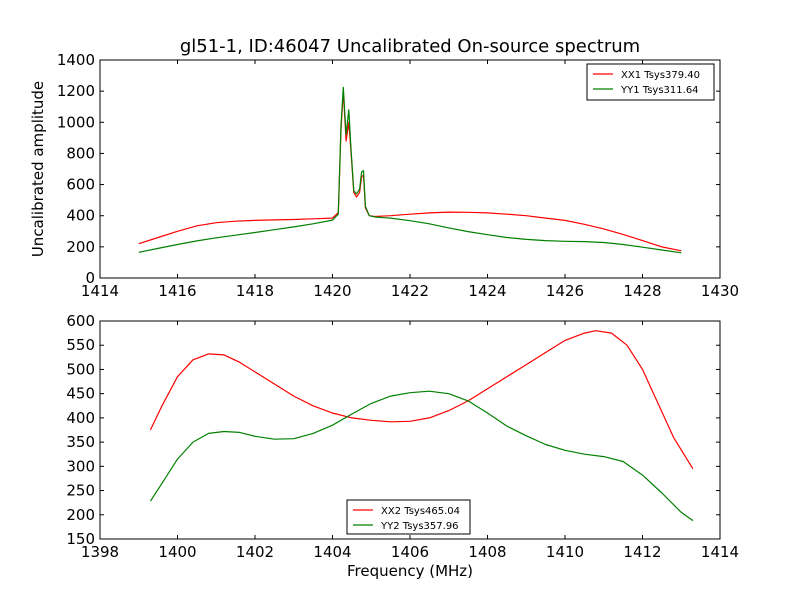 The image size is (800, 600). What do you see at coordinates (177, 552) in the screenshot?
I see `bottom-x-tick-label: 1400` at bounding box center [177, 552].